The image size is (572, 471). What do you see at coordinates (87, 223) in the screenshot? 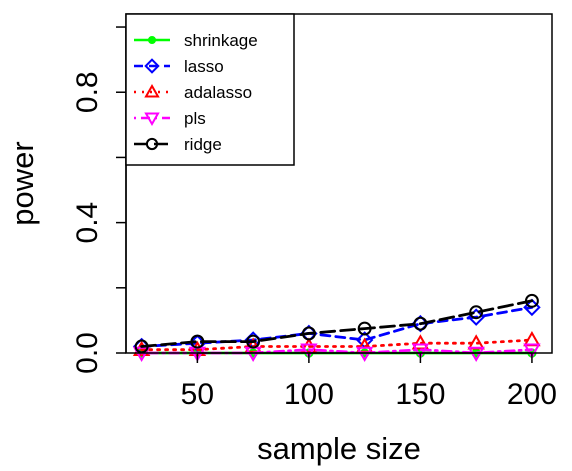
I see `y-tick-label-0.4: 0.4` at bounding box center [87, 223].